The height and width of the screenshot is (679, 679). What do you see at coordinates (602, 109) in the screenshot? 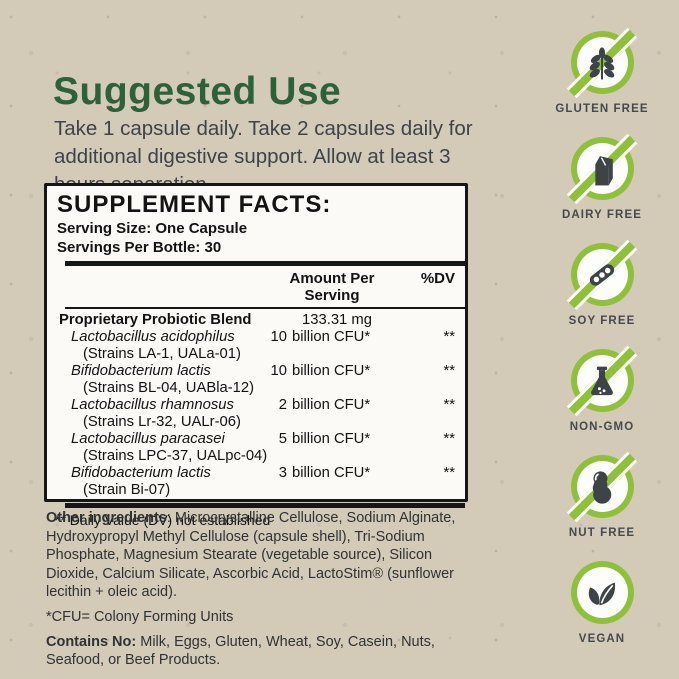
I see `badge-label: GLUTEN FREE` at bounding box center [602, 109].